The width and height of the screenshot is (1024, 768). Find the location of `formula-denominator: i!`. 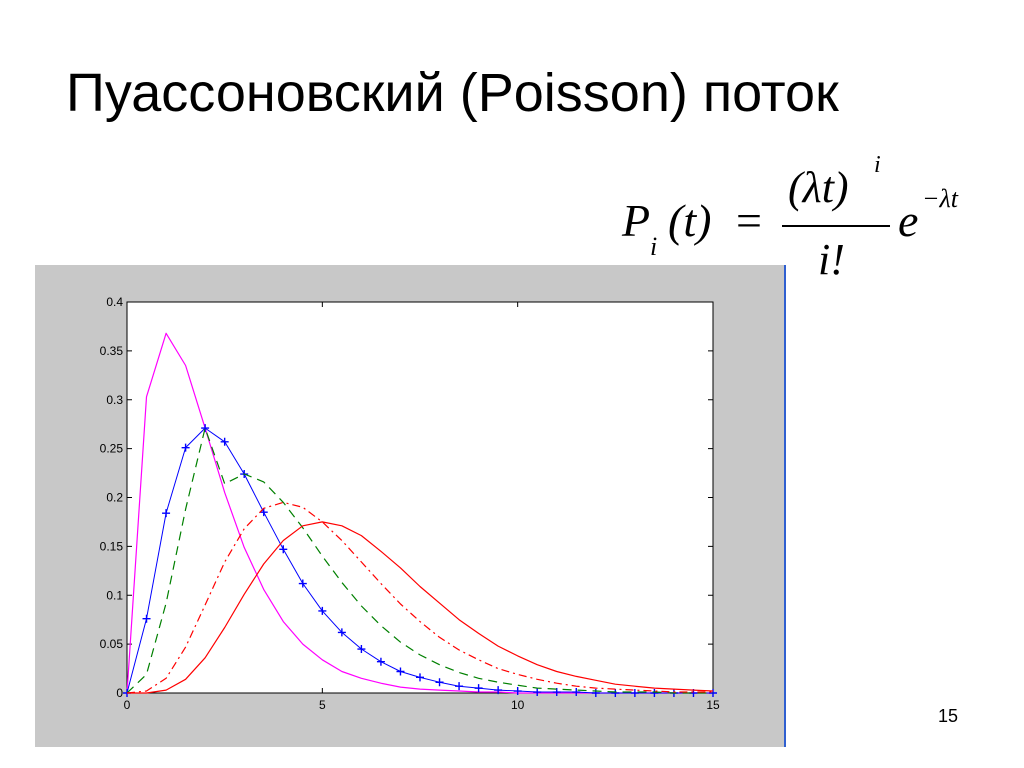

formula-denominator: i! is located at coordinates (831, 259).